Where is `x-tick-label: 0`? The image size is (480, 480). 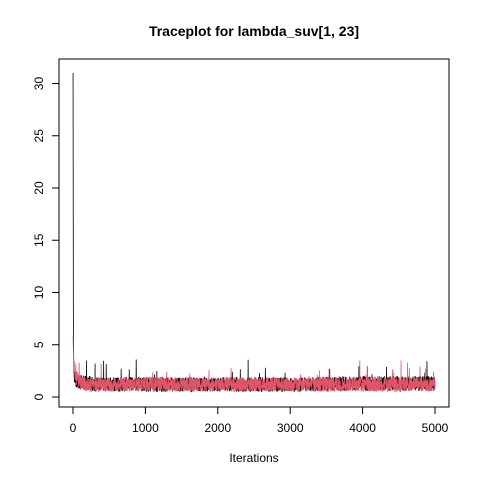
x-tick-label: 0 is located at coordinates (73, 428).